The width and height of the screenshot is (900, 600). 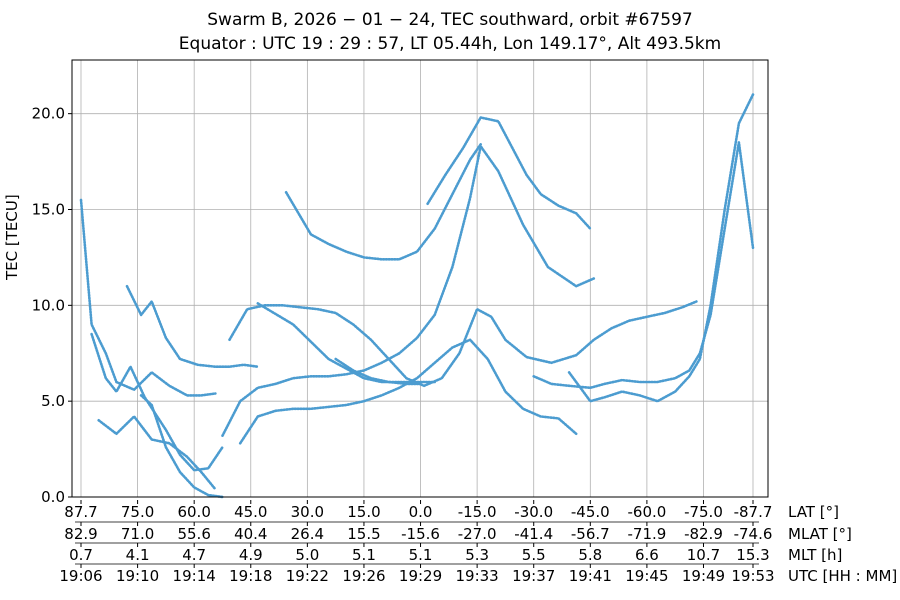 I want to click on x-tick-label: 82.9, so click(x=80, y=534).